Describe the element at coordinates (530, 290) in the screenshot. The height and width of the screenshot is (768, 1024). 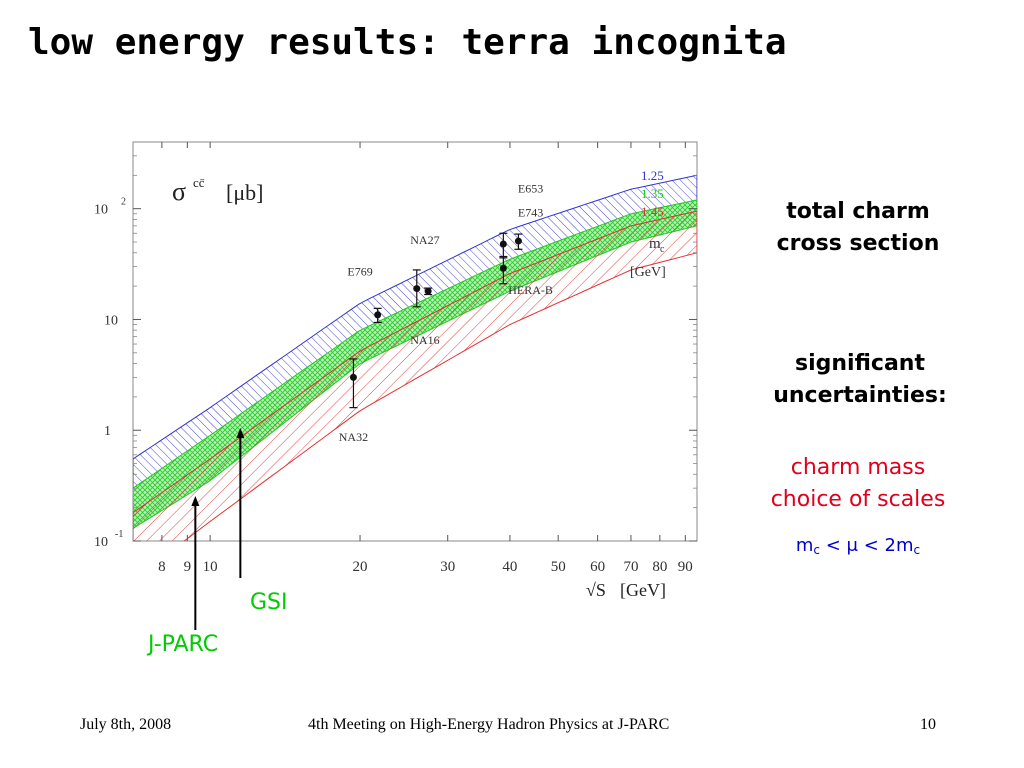
I see `point-label-herab: HERA-B` at that location.